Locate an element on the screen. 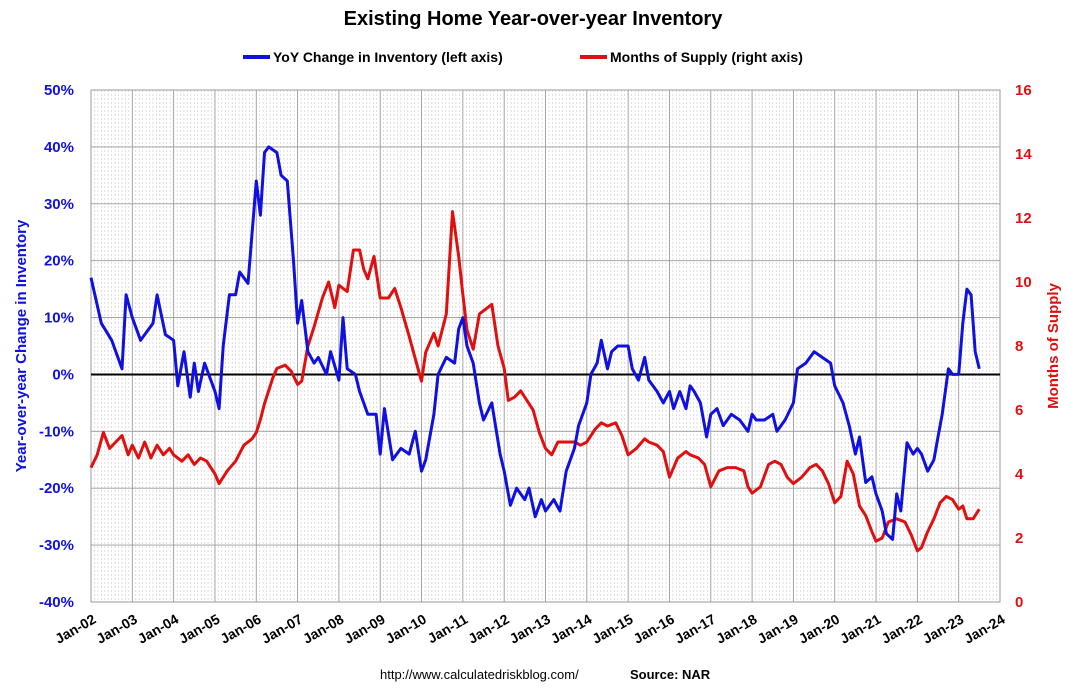  right-tick-label: 10 is located at coordinates (1023, 282).